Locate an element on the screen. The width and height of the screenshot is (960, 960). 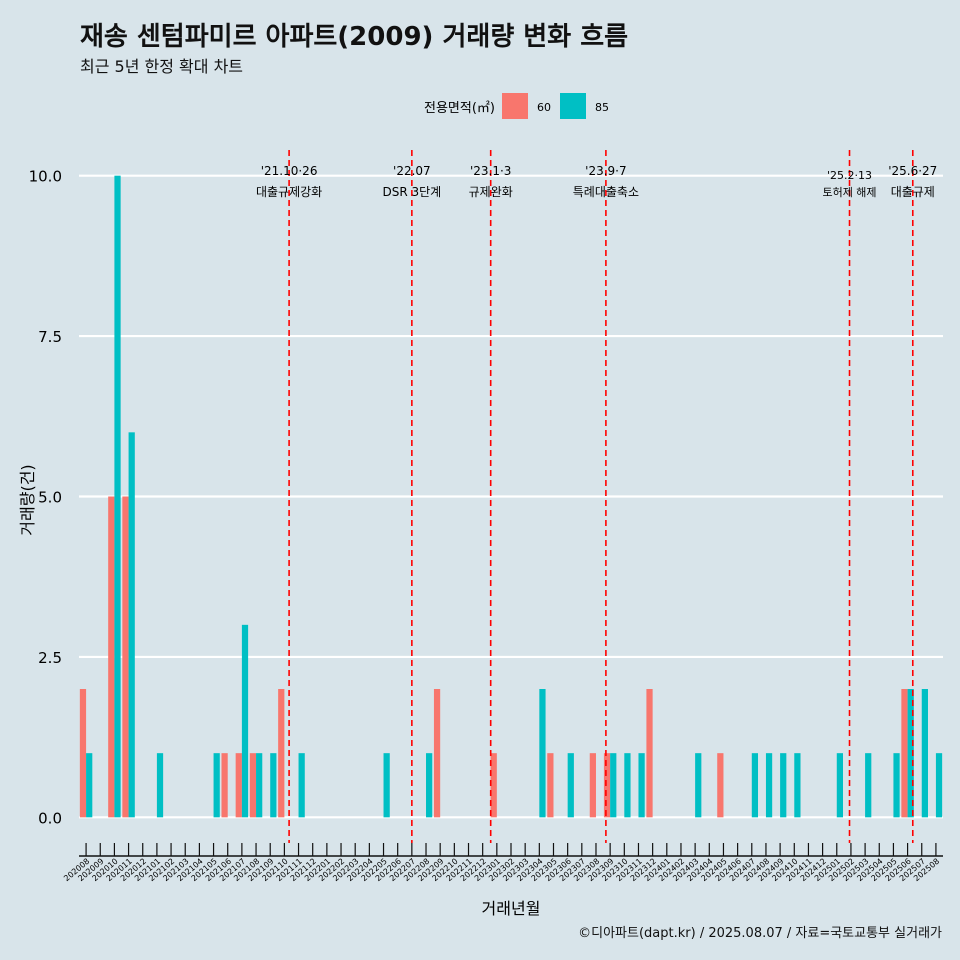
event-date-label: '23.9·7 is located at coordinates (605, 171).